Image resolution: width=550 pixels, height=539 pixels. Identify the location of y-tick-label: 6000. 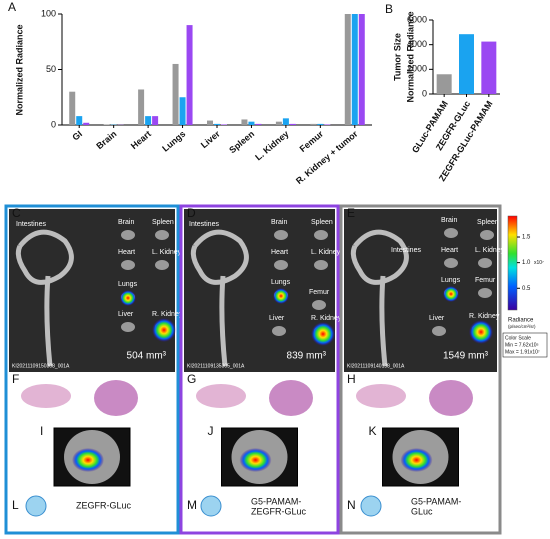
(417, 19).